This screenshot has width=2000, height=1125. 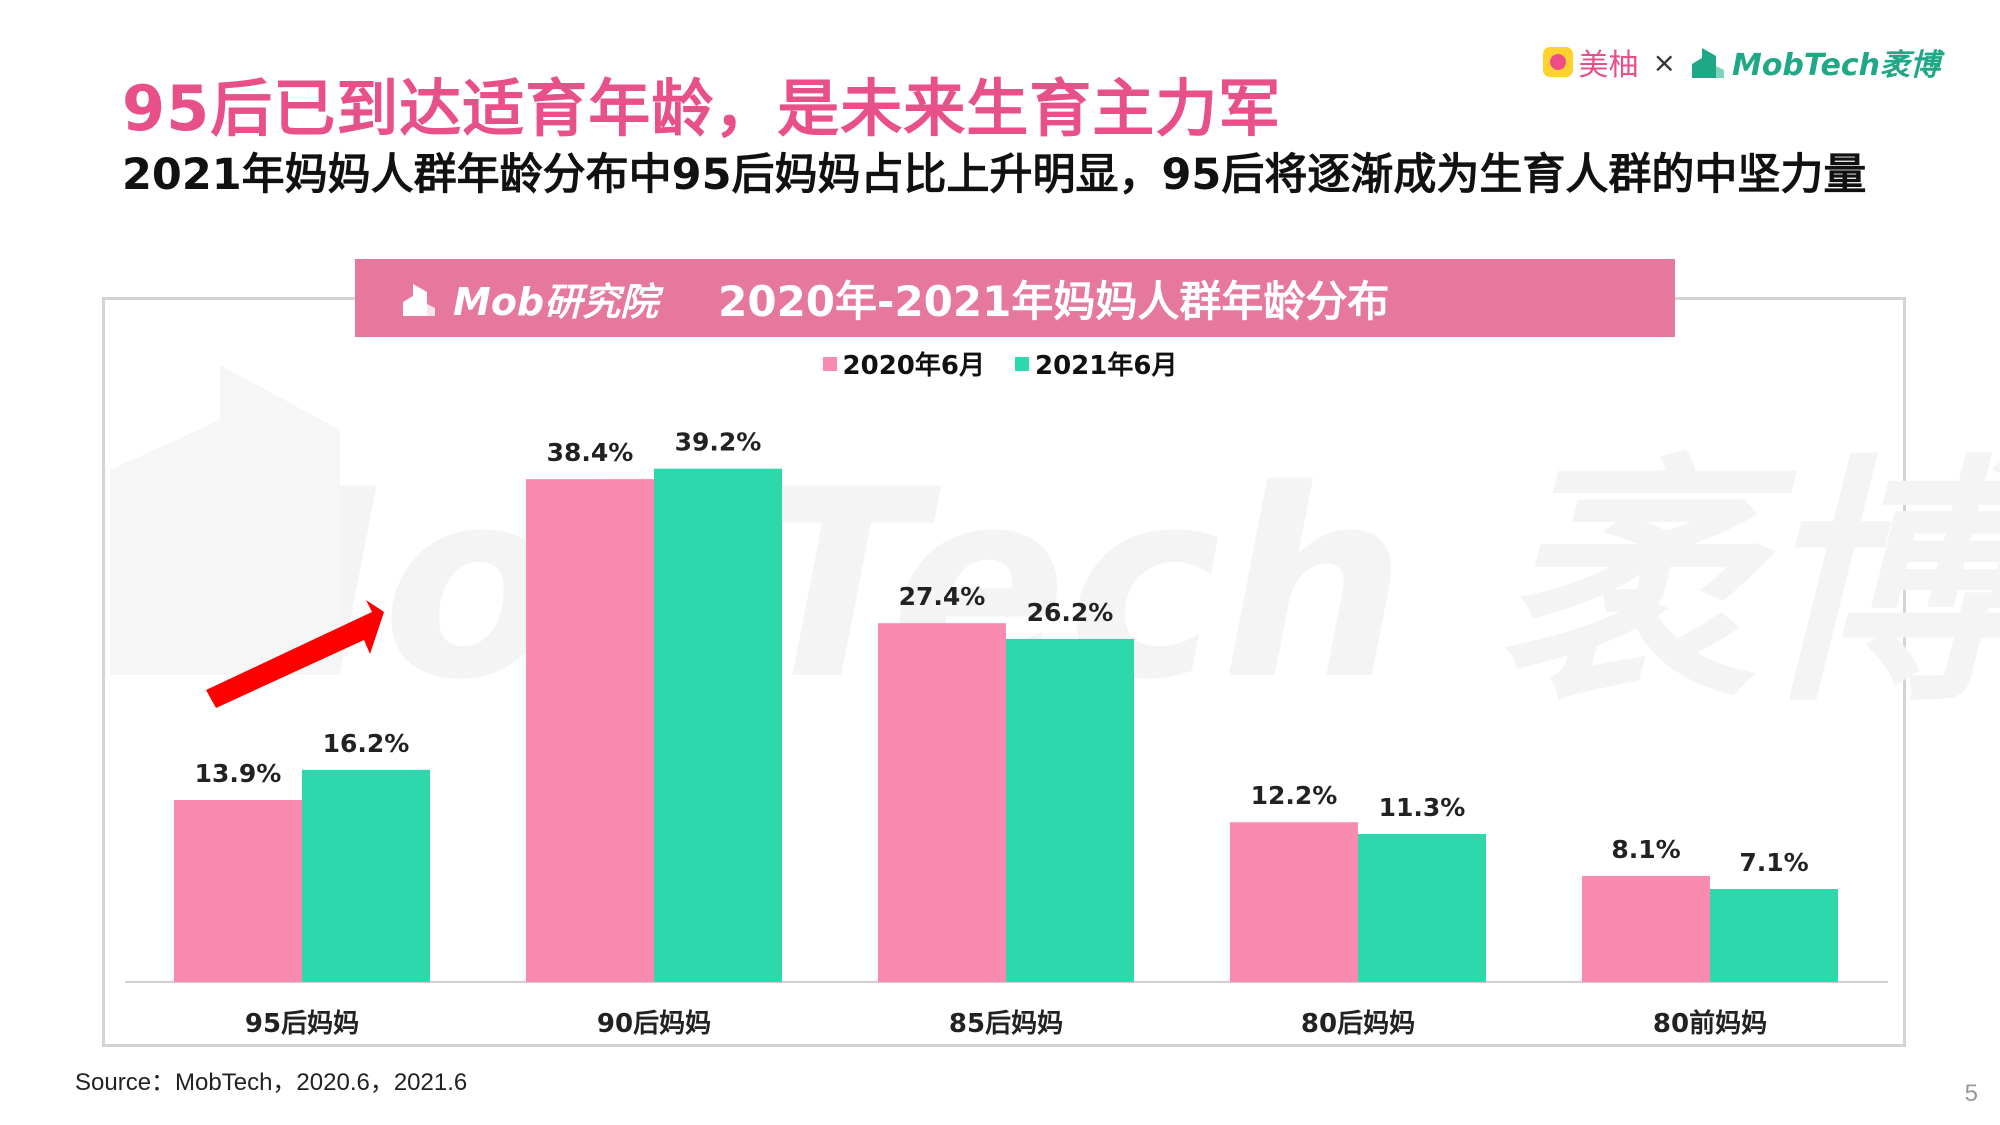 I want to click on brand-logos: 美柚 × MobTech袤博, so click(x=1741, y=62).